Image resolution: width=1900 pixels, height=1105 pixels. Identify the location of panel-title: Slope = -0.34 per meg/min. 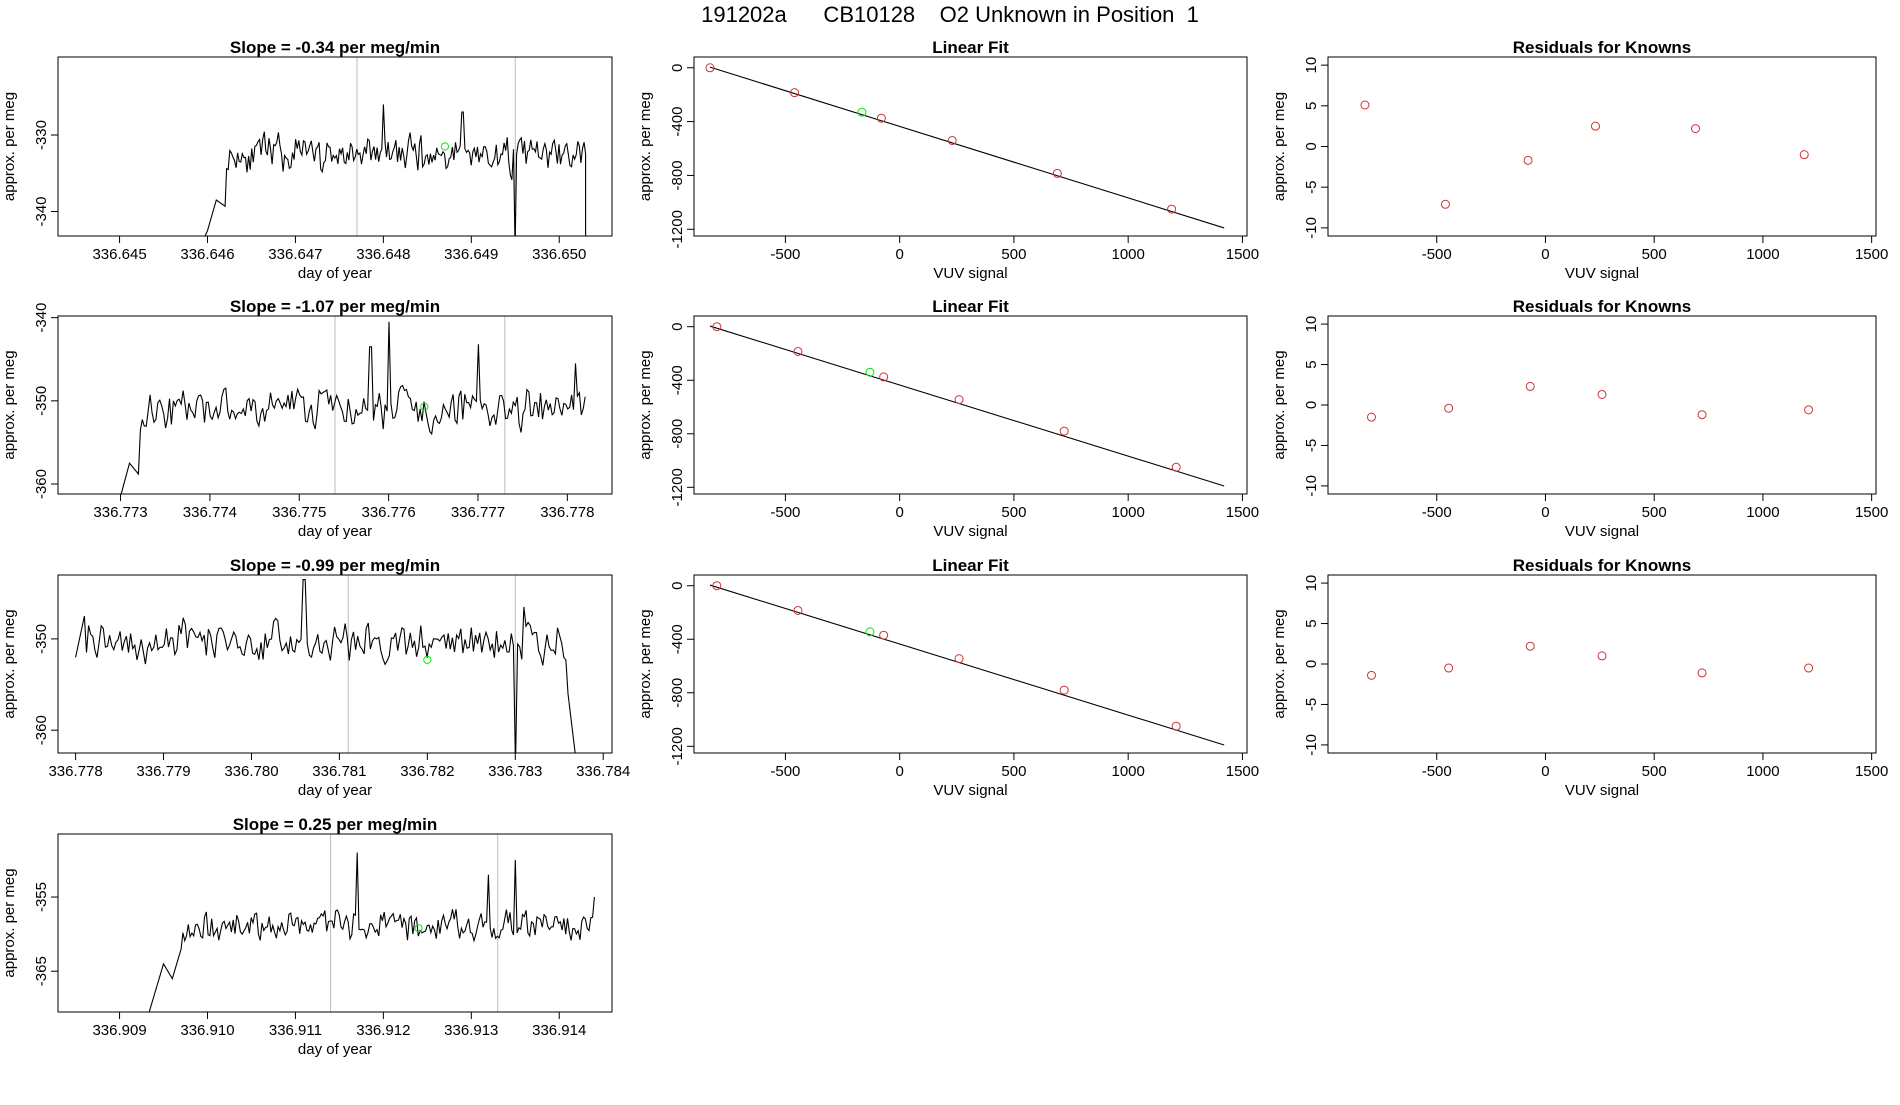
(335, 47).